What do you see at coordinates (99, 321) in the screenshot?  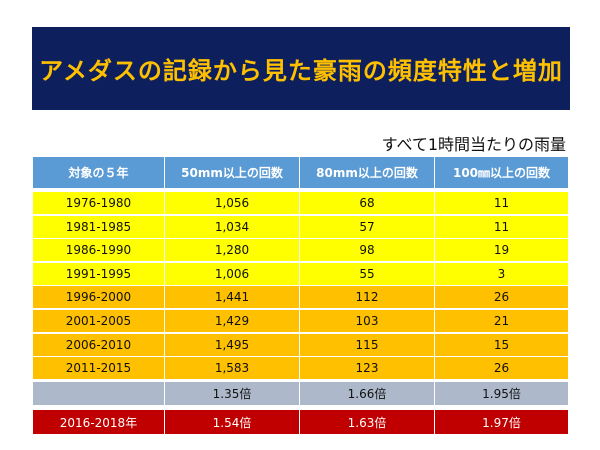 I see `cell: 2001-2005` at bounding box center [99, 321].